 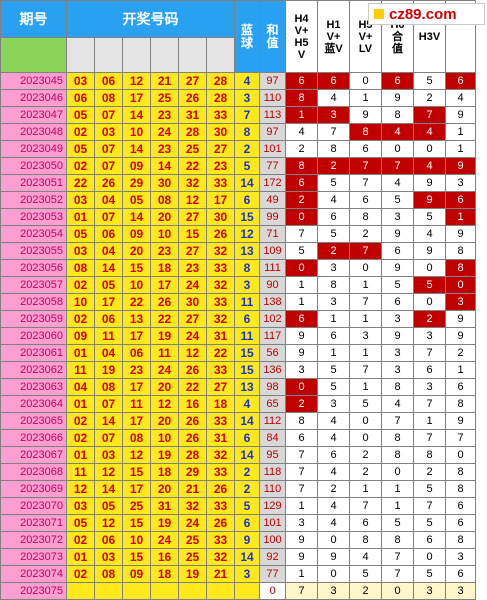 What do you see at coordinates (137, 234) in the screenshot?
I see `red-ball-cell: 09` at bounding box center [137, 234].